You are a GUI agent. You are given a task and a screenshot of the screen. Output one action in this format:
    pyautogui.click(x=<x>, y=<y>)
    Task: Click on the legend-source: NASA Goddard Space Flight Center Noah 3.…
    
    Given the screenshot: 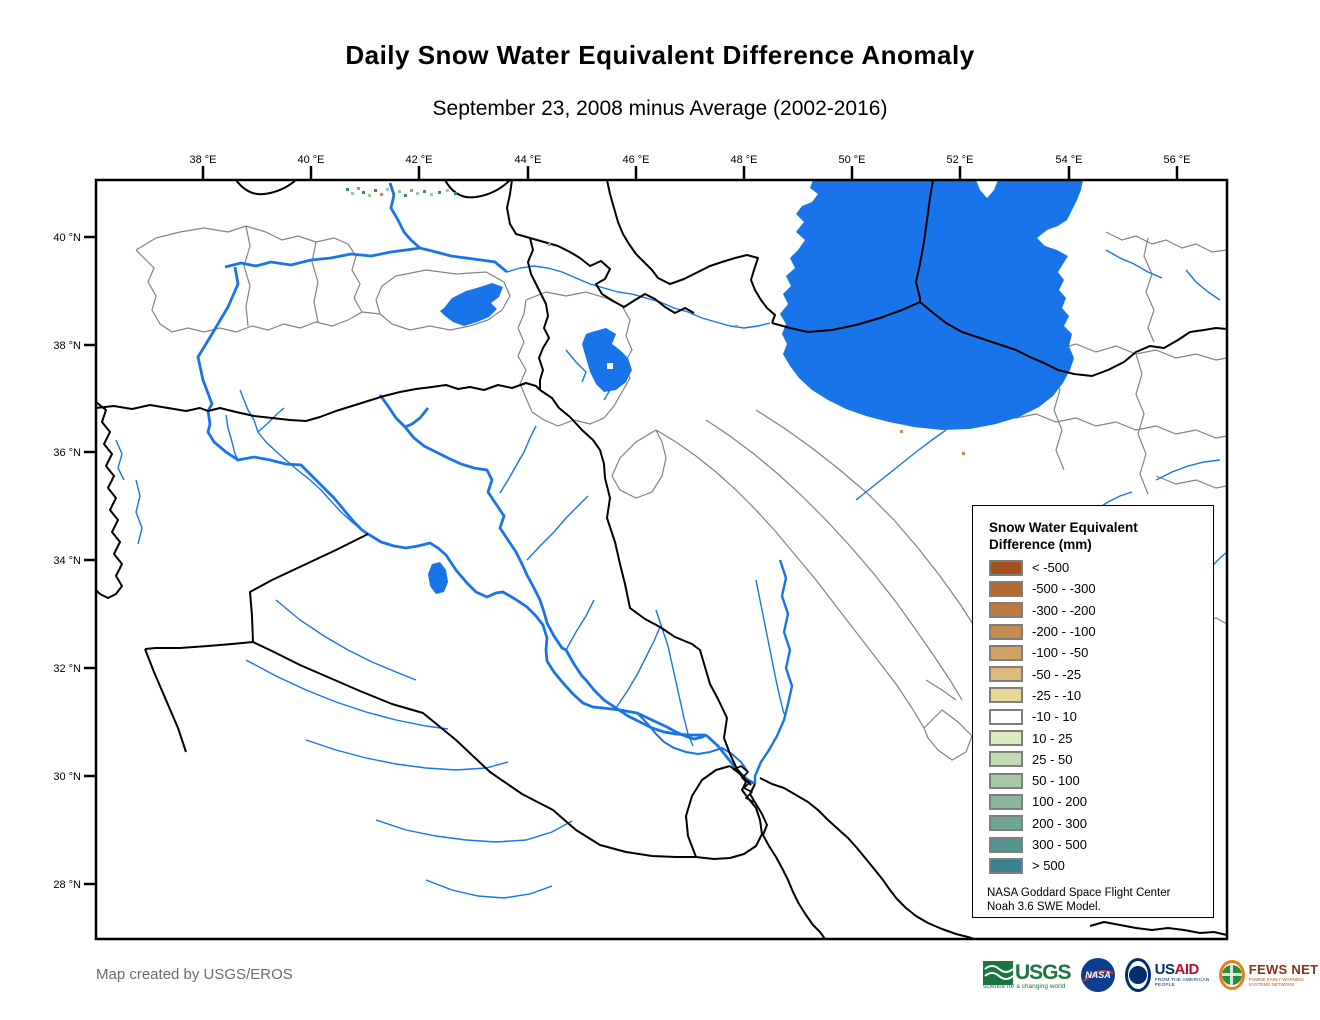 What is the action you would take?
    pyautogui.click(x=1100, y=900)
    